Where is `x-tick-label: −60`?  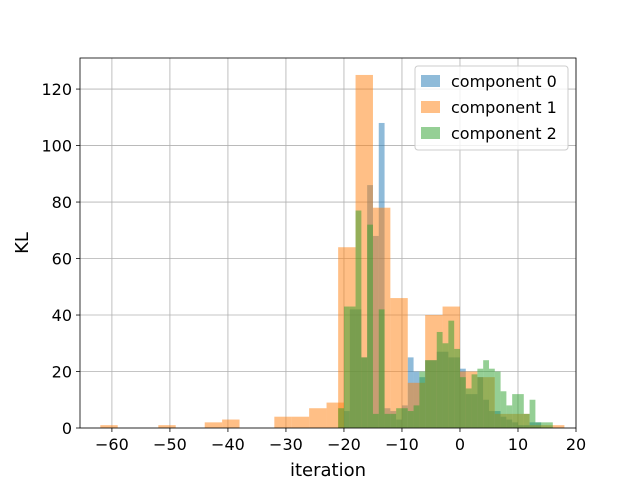
x-tick-label: −60 is located at coordinates (112, 444).